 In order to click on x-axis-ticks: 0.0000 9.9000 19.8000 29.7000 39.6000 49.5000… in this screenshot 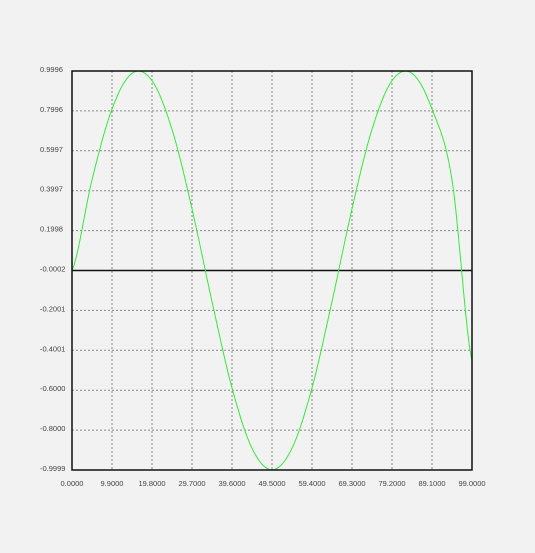, I will do `click(273, 483)`.